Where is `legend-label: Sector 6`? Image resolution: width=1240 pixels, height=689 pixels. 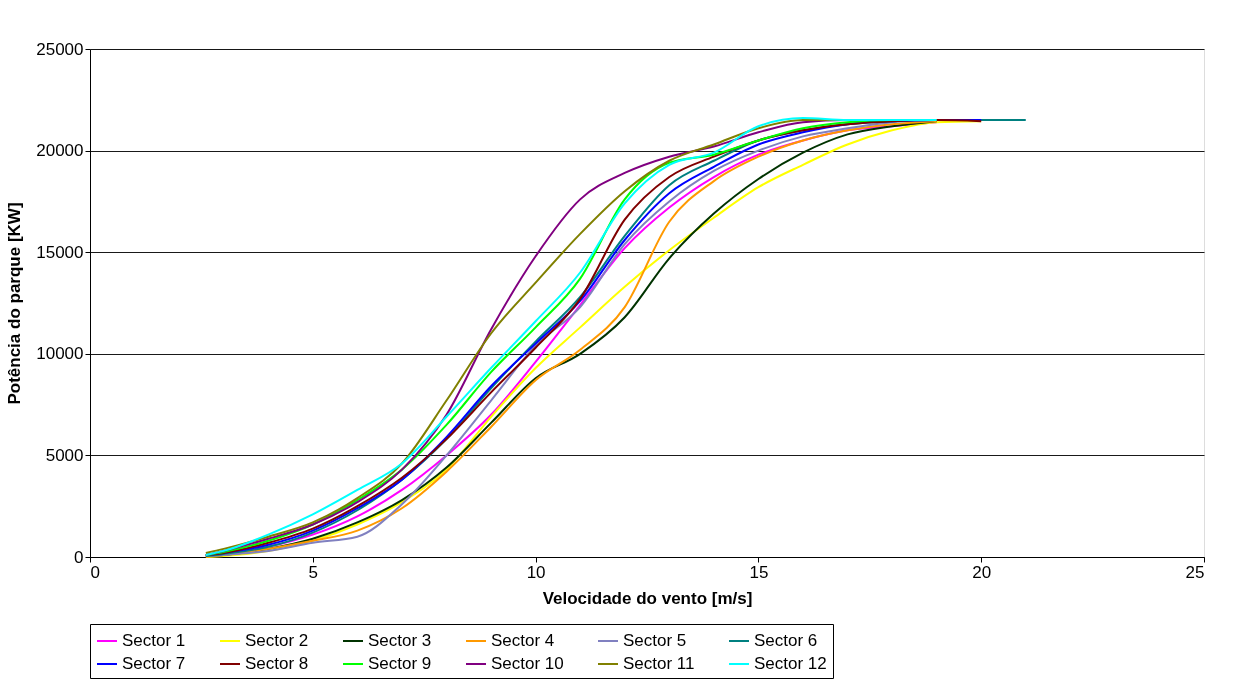 legend-label: Sector 6 is located at coordinates (786, 640).